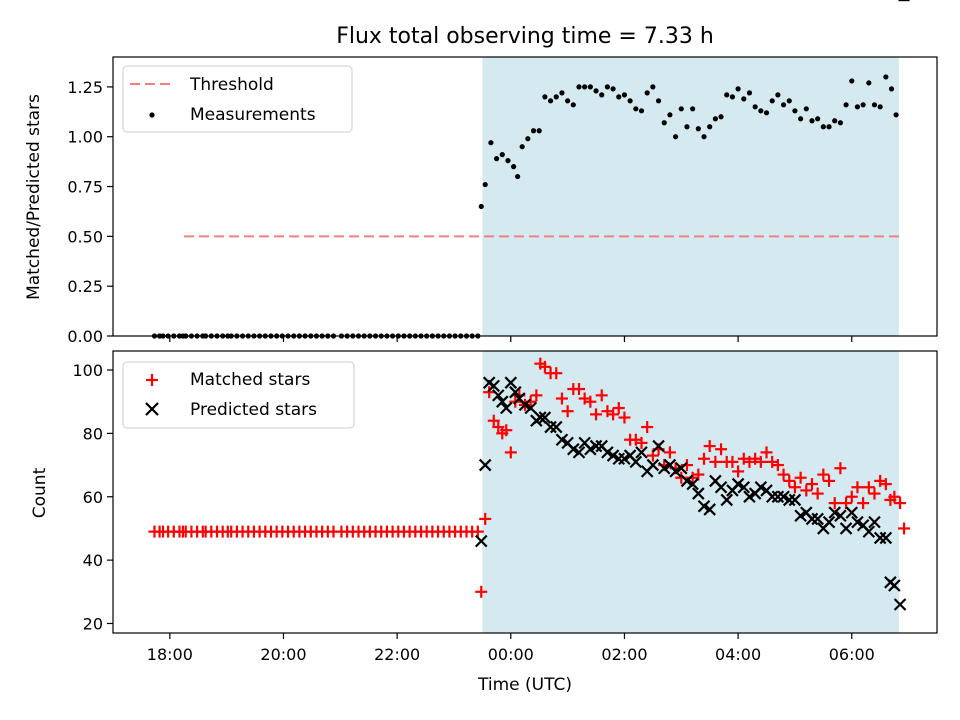 Image resolution: width=960 pixels, height=720 pixels. What do you see at coordinates (253, 410) in the screenshot?
I see `legend-predicted-label: Predicted stars` at bounding box center [253, 410].